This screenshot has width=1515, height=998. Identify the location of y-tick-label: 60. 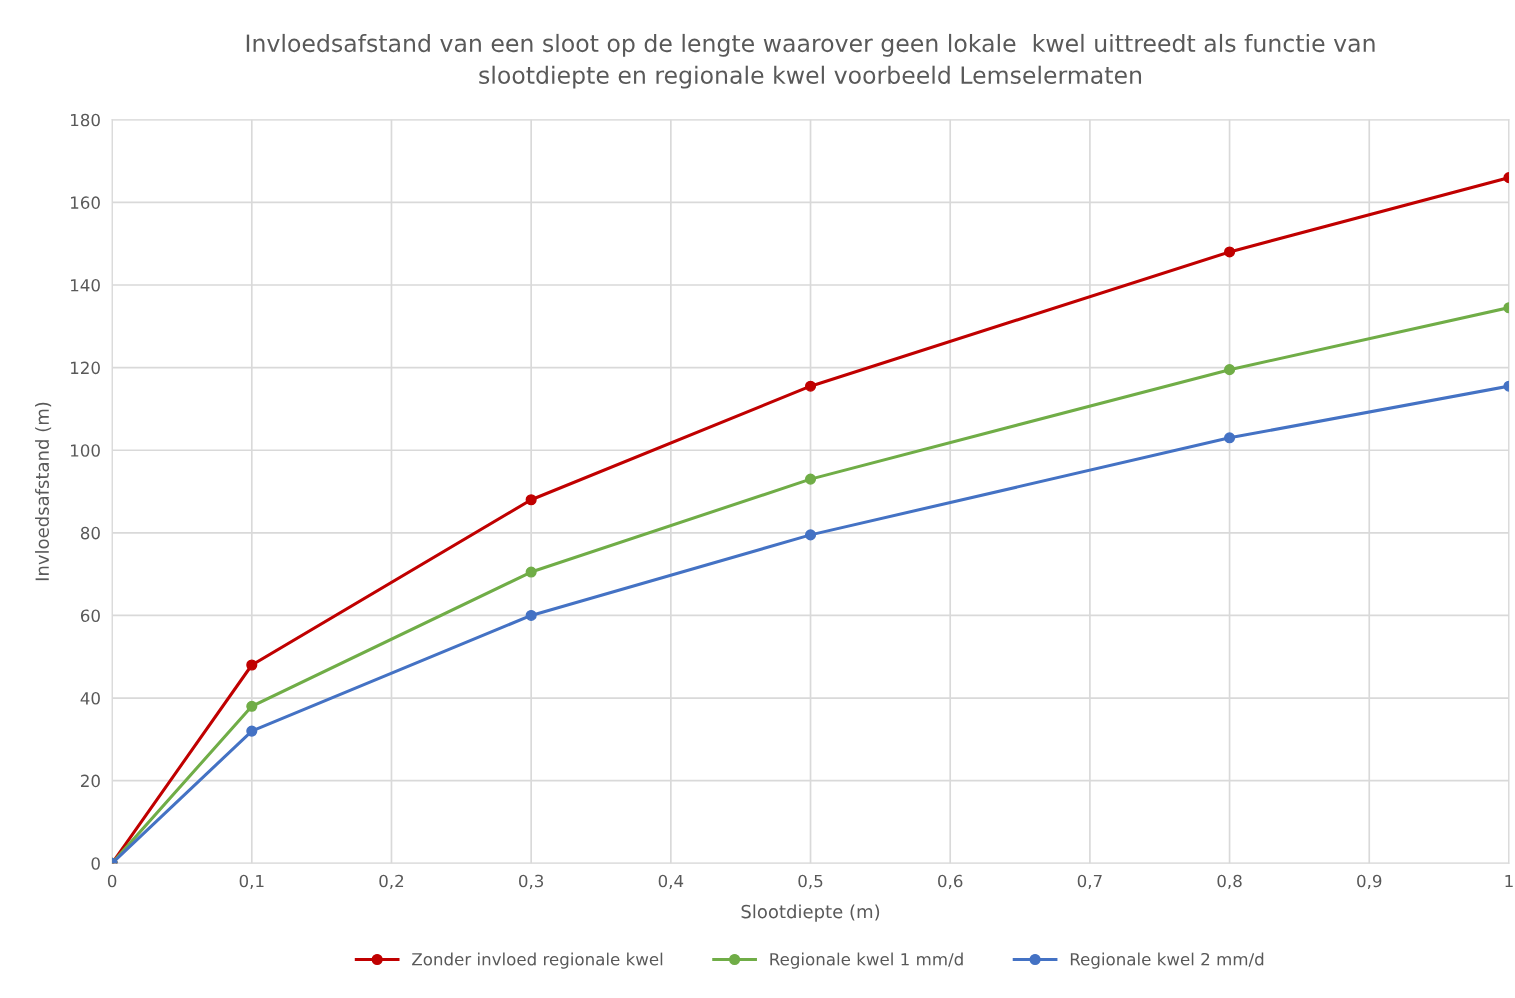
(90, 615).